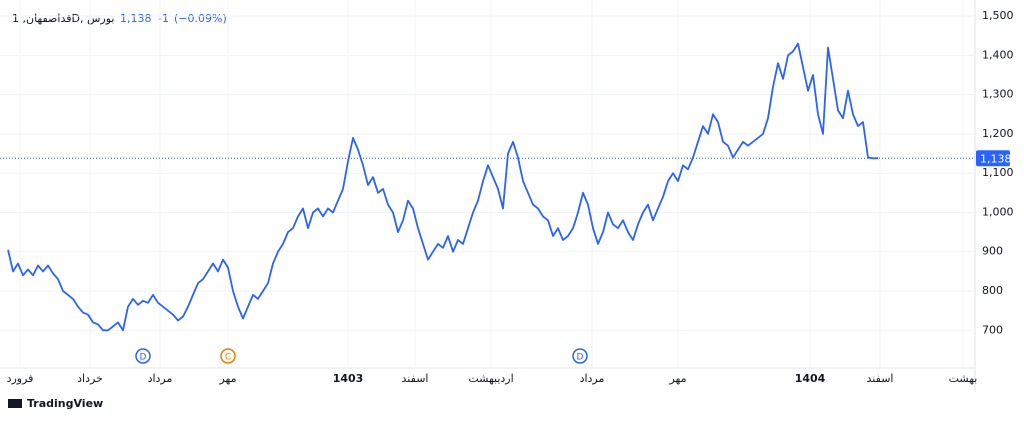 This screenshot has height=422, width=1024. What do you see at coordinates (998, 211) in the screenshot?
I see `y-tick-label: 1,000` at bounding box center [998, 211].